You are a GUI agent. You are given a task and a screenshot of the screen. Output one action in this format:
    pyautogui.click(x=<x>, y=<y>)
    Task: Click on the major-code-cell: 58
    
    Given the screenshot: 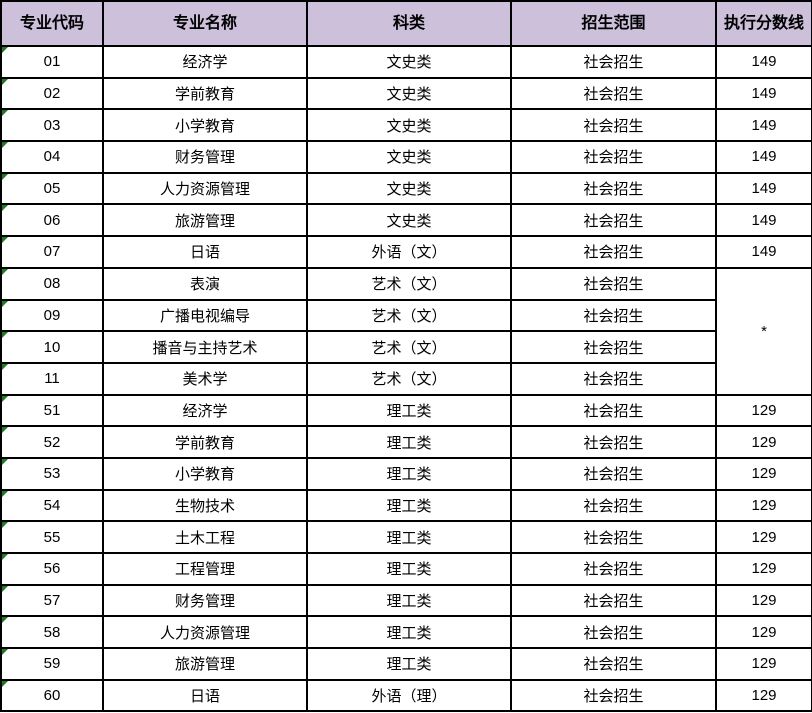 What is the action you would take?
    pyautogui.click(x=52, y=632)
    